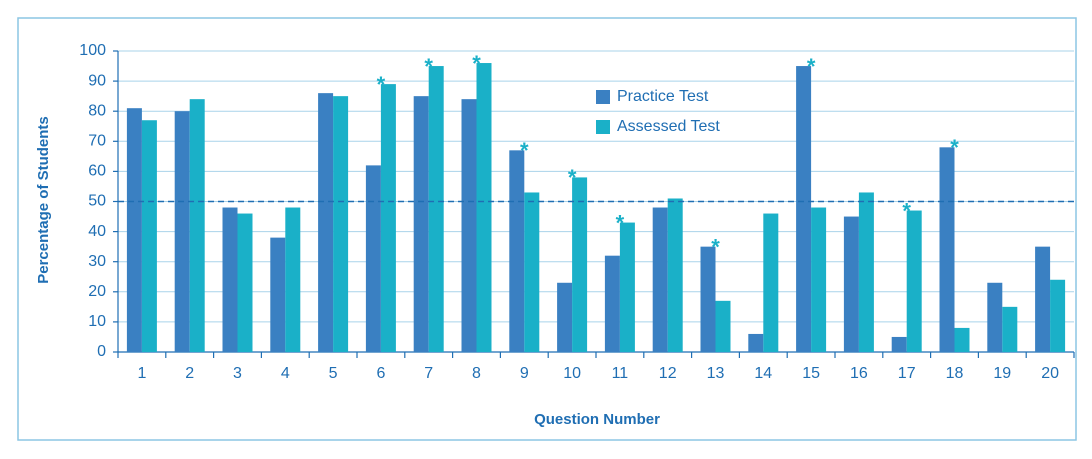 The height and width of the screenshot is (459, 1092). I want to click on x-tick-label: 6, so click(380, 373).